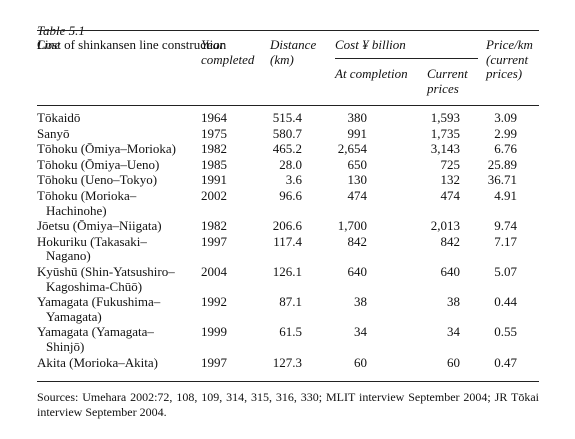  What do you see at coordinates (97, 180) in the screenshot?
I see `cell-line: Tōhoku (Ueno–Tokyo)` at bounding box center [97, 180].